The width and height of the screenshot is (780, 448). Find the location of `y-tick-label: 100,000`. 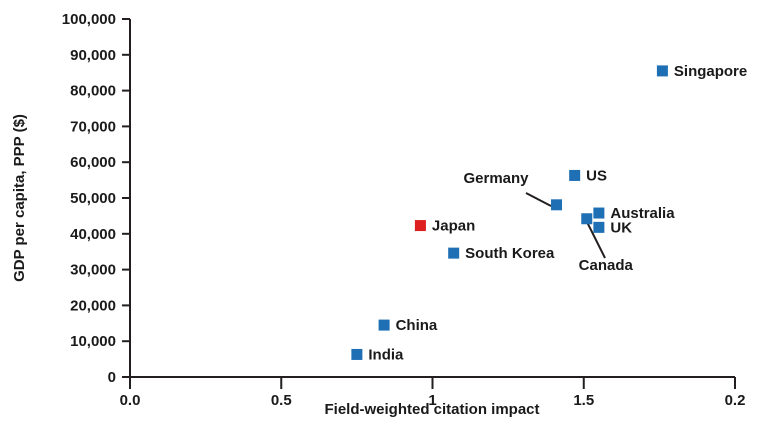

y-tick-label: 100,000 is located at coordinates (89, 19).